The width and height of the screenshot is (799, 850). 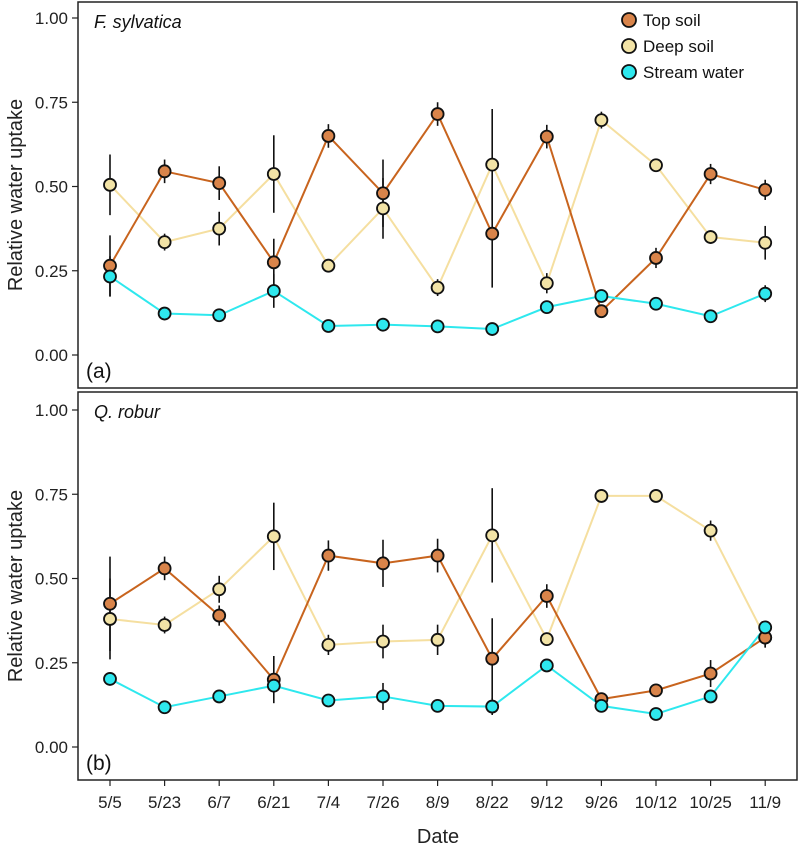 What do you see at coordinates (656, 802) in the screenshot?
I see `x-tick-label: 10/12` at bounding box center [656, 802].